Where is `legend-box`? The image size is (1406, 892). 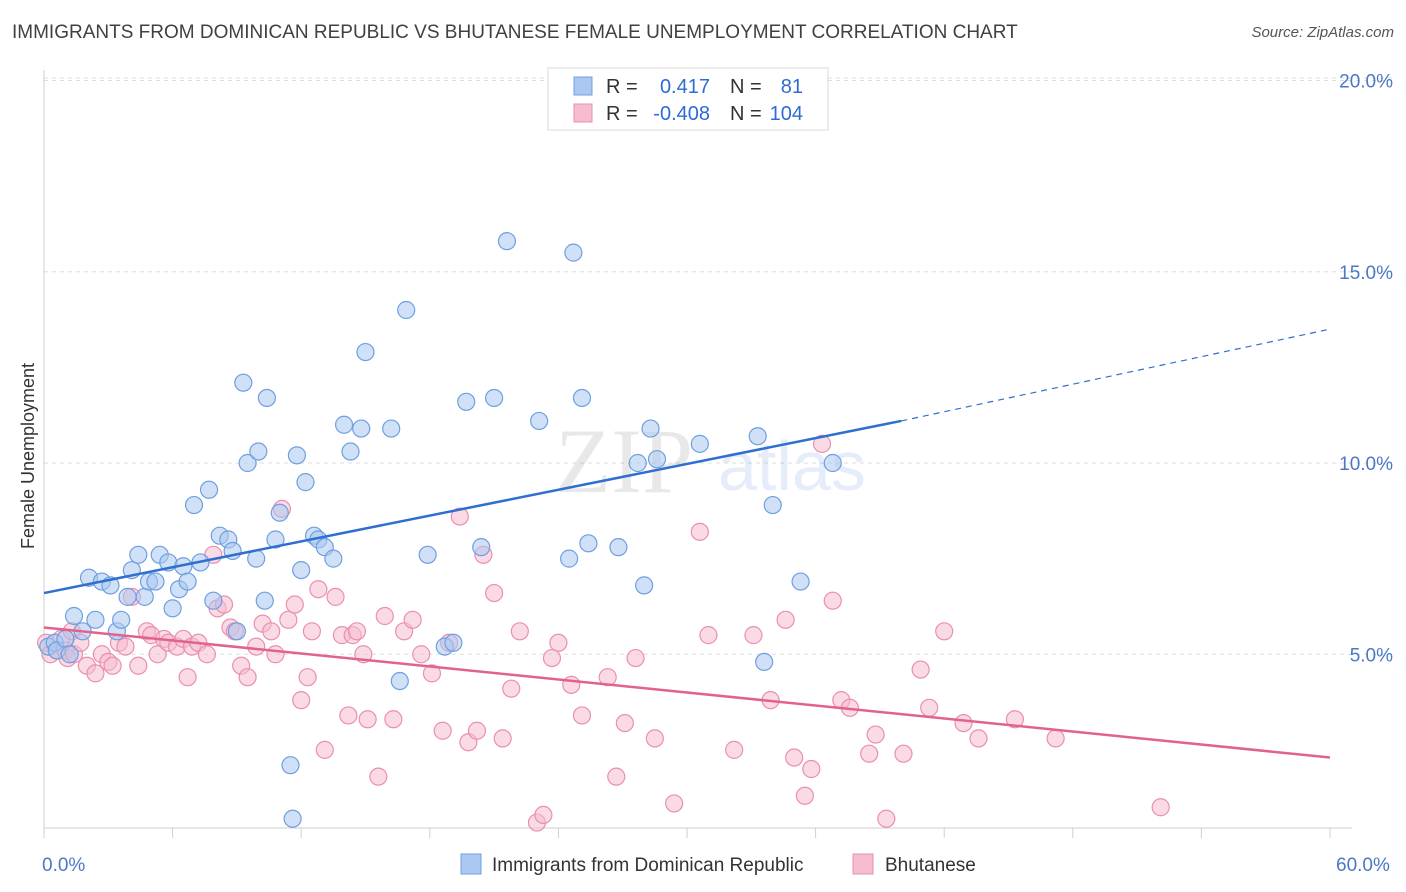
legend-box is located at coordinates (688, 99).